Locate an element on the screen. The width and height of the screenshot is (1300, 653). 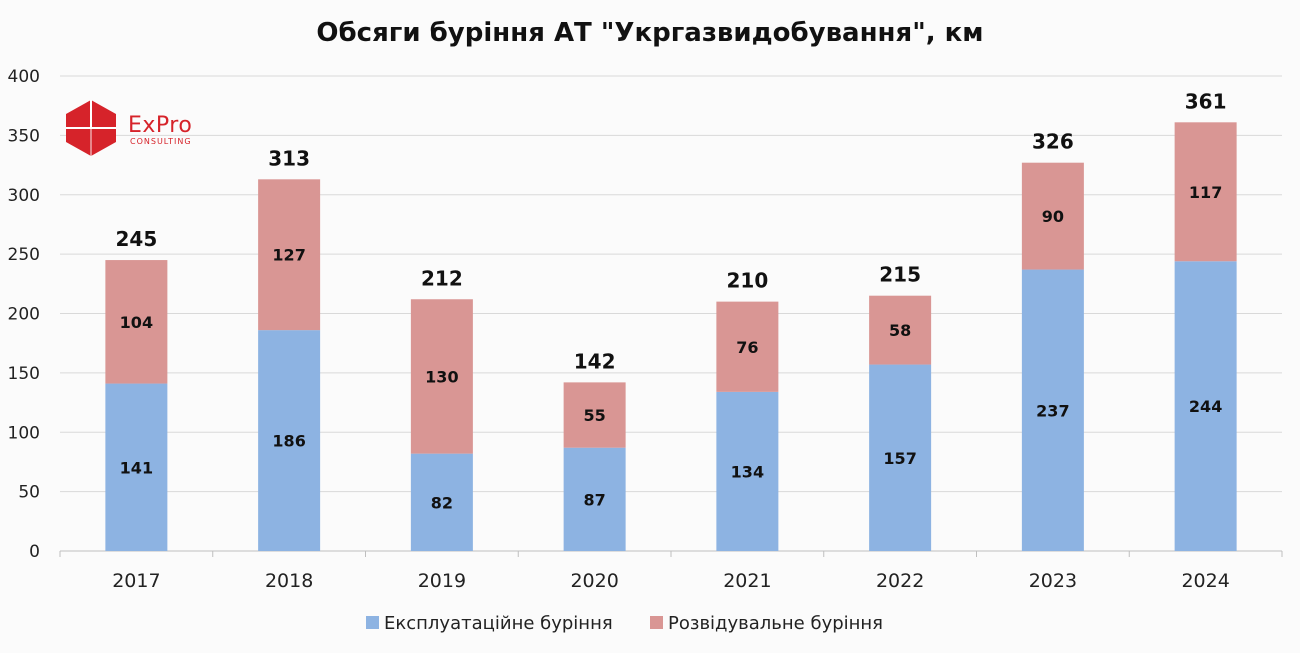
data-label-exploitation: 82 is located at coordinates (442, 502).